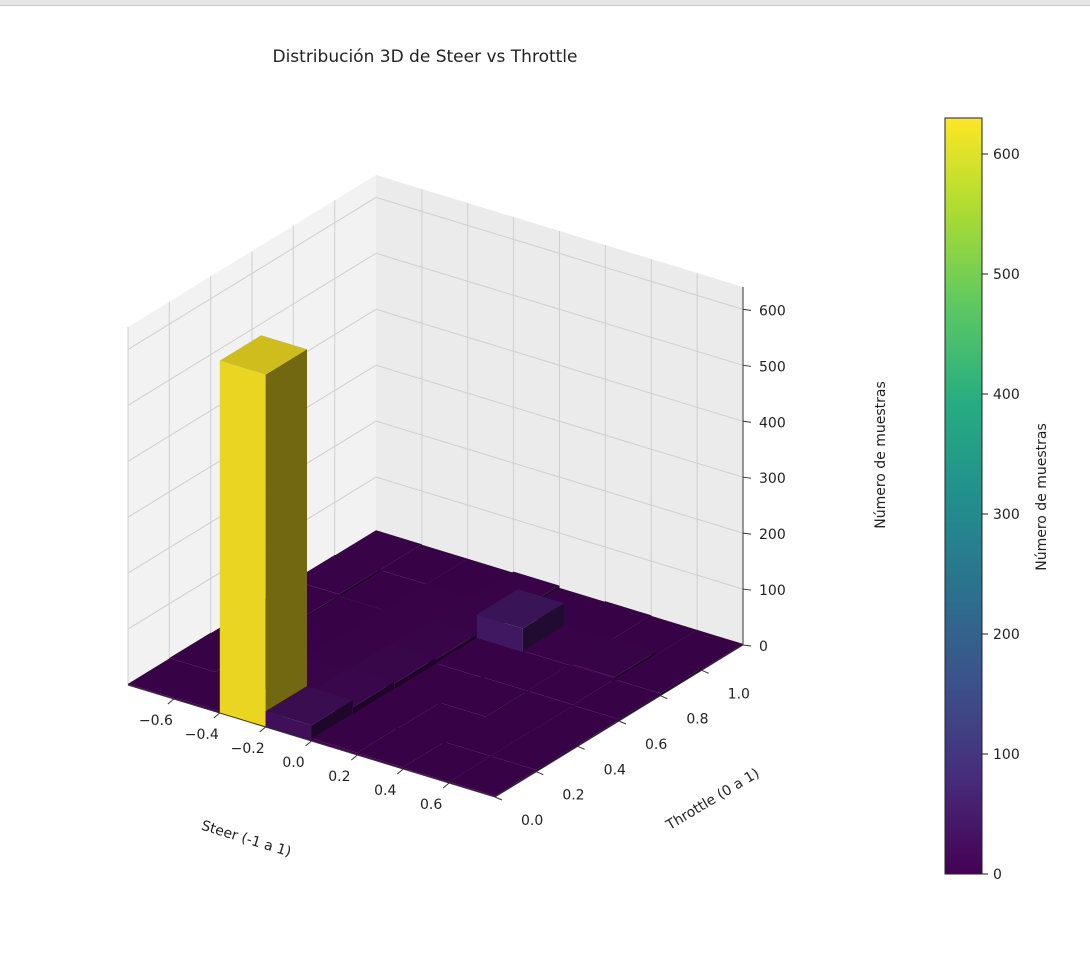 The width and height of the screenshot is (1090, 980). What do you see at coordinates (772, 535) in the screenshot?
I see `z-tick-label: 200` at bounding box center [772, 535].